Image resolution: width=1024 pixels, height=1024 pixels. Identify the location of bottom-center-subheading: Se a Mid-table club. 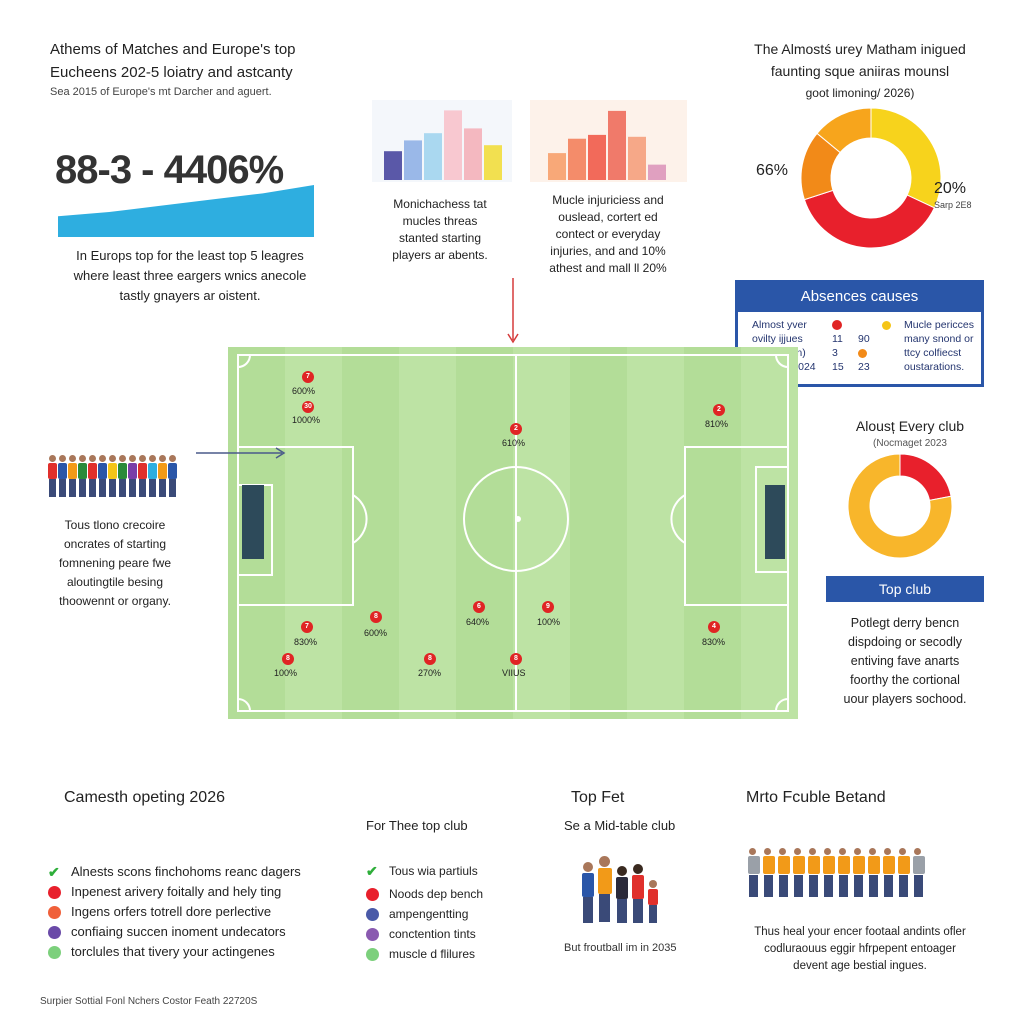
(620, 825).